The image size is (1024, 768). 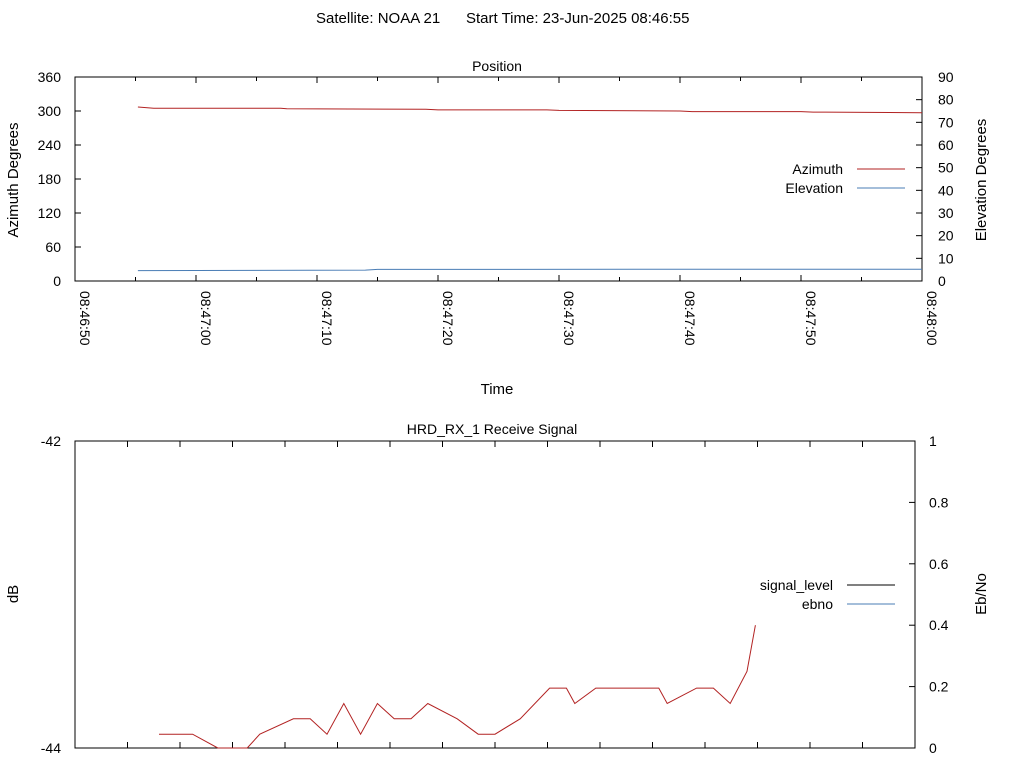 I want to click on chart1-right-tick-label: 90, so click(x=946, y=77).